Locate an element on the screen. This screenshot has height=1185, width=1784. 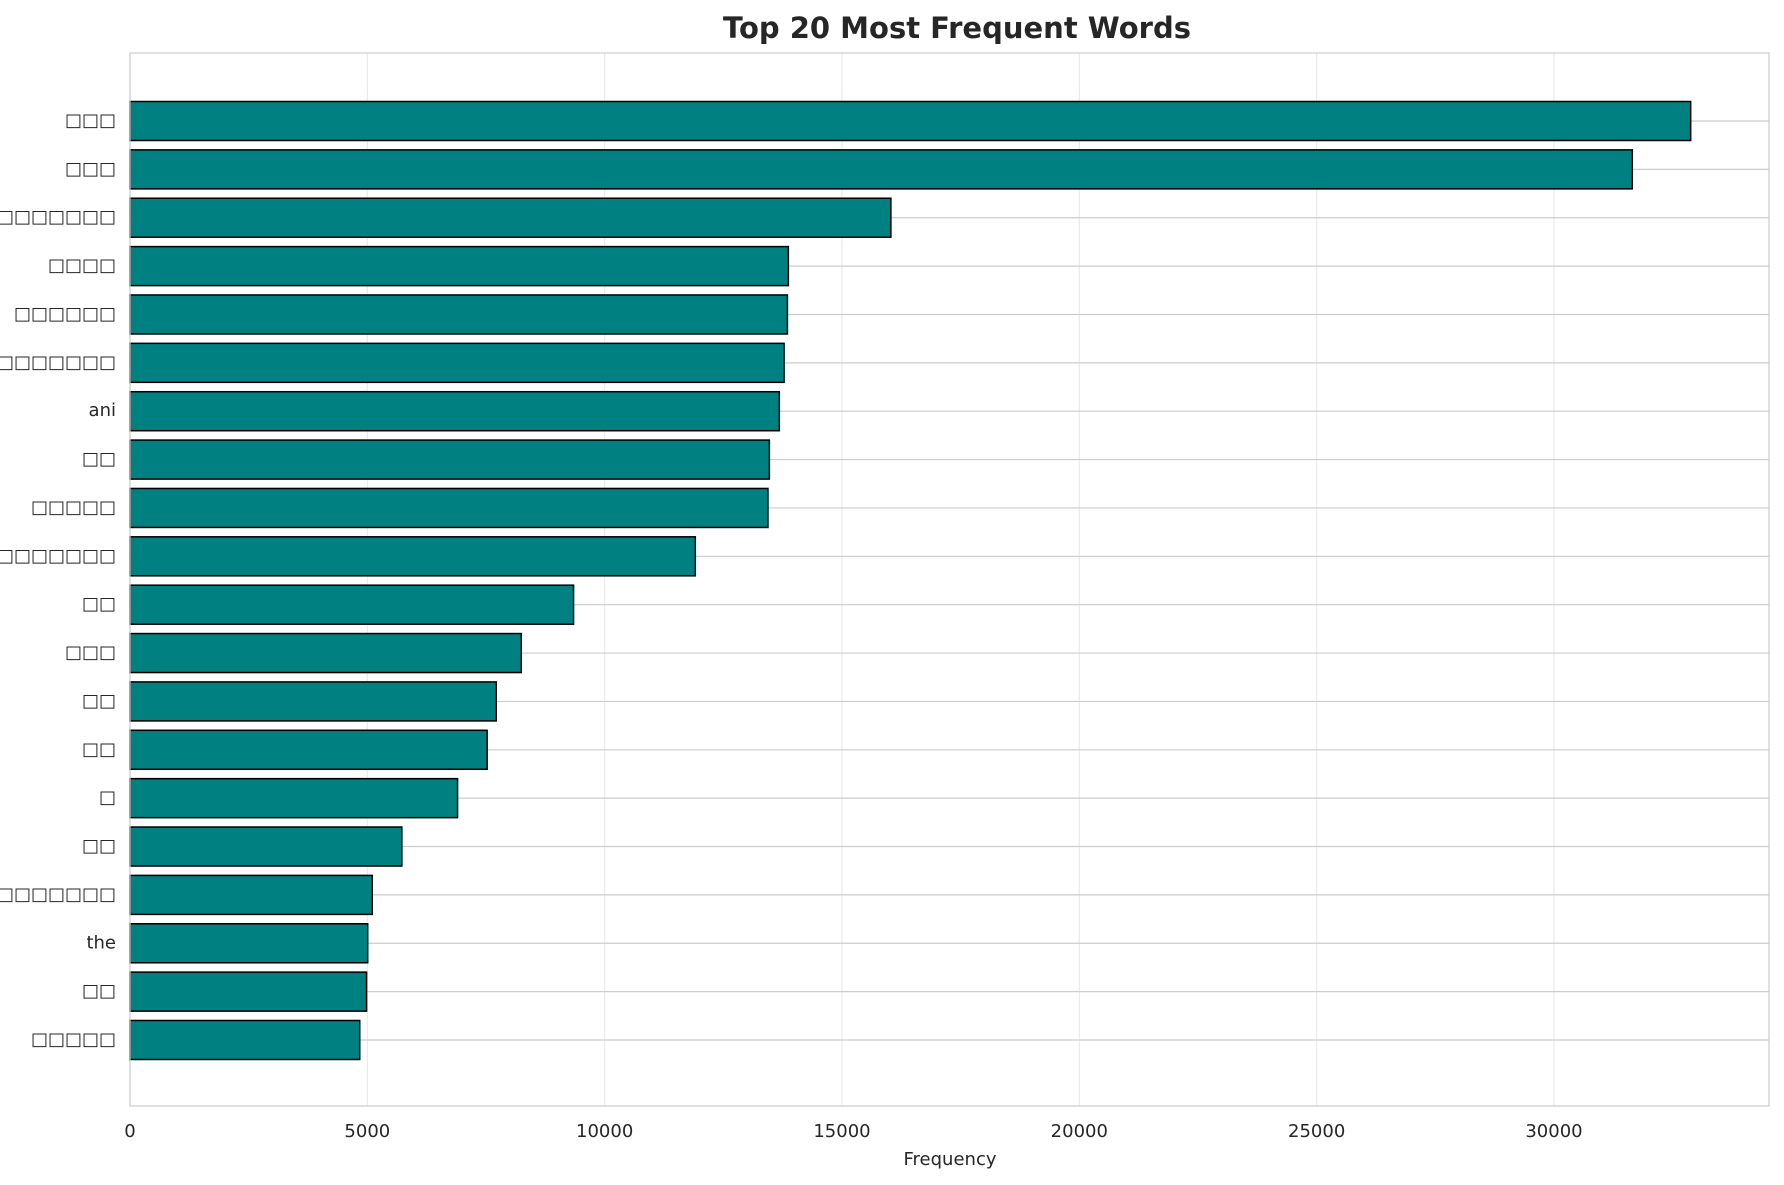
y-tick-label: □□□□□□□ is located at coordinates (58, 217).